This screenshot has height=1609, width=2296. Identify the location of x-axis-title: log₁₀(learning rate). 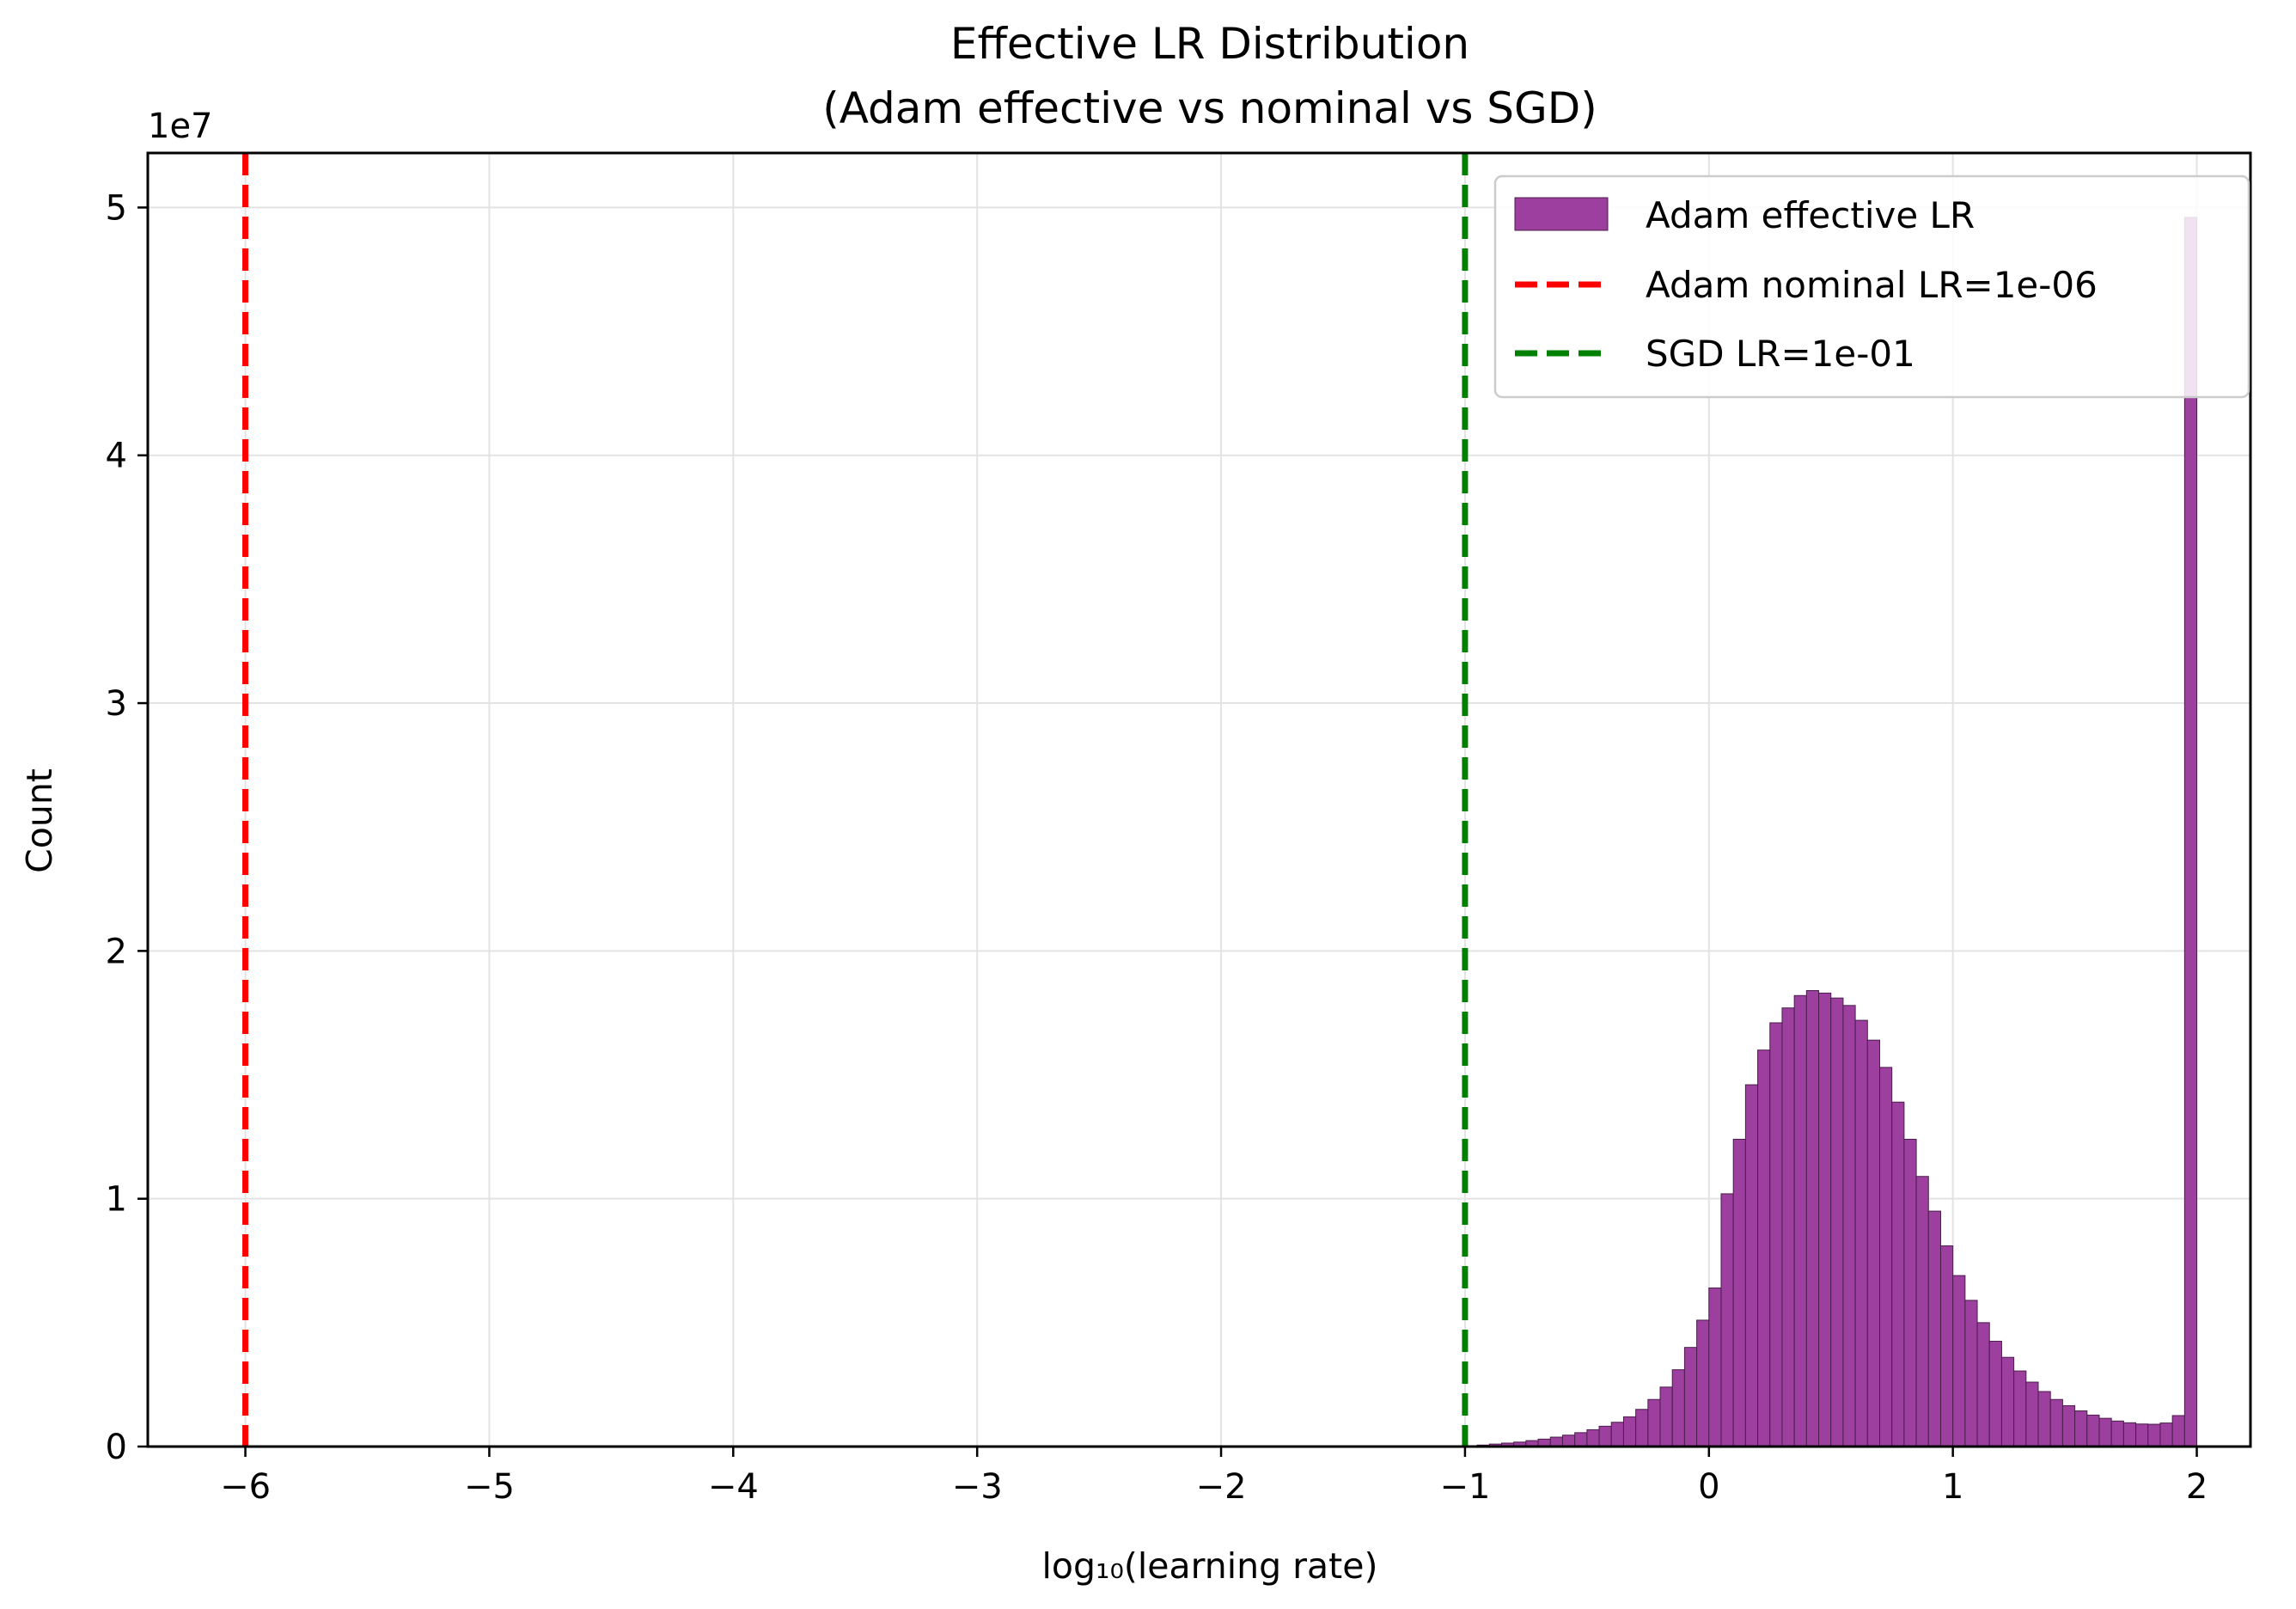
(1210, 1566).